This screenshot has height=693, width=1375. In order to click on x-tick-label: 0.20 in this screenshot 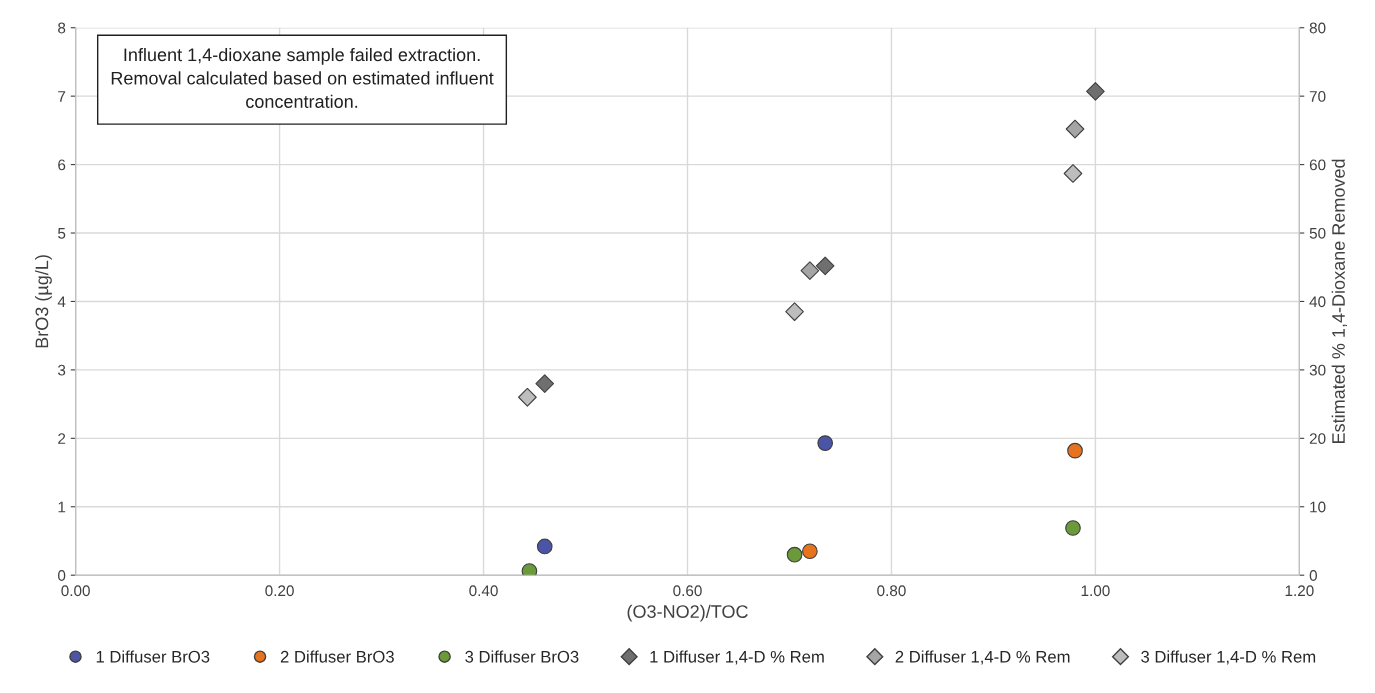, I will do `click(279, 591)`.